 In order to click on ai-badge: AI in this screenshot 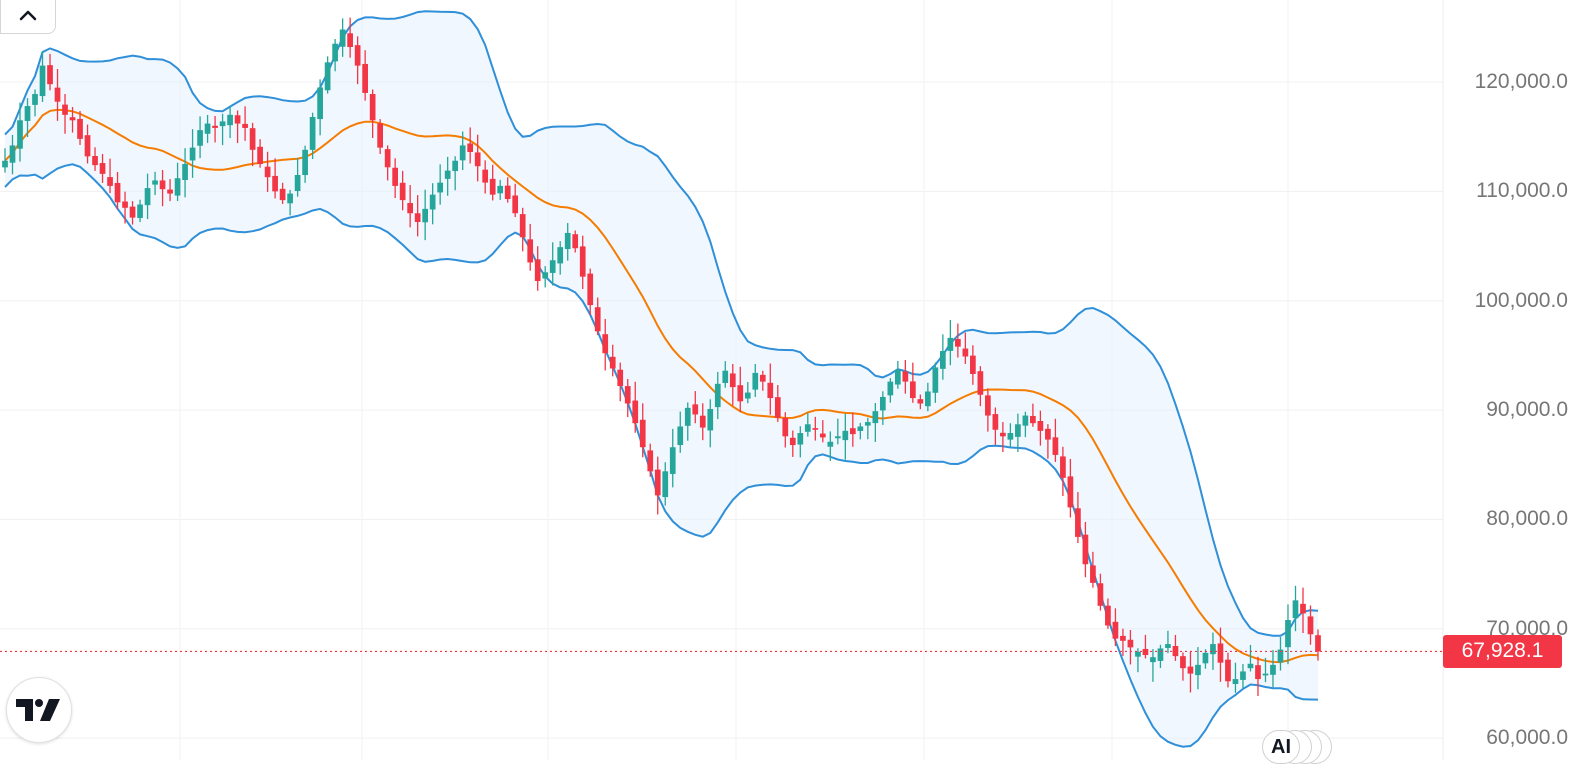, I will do `click(1281, 747)`.